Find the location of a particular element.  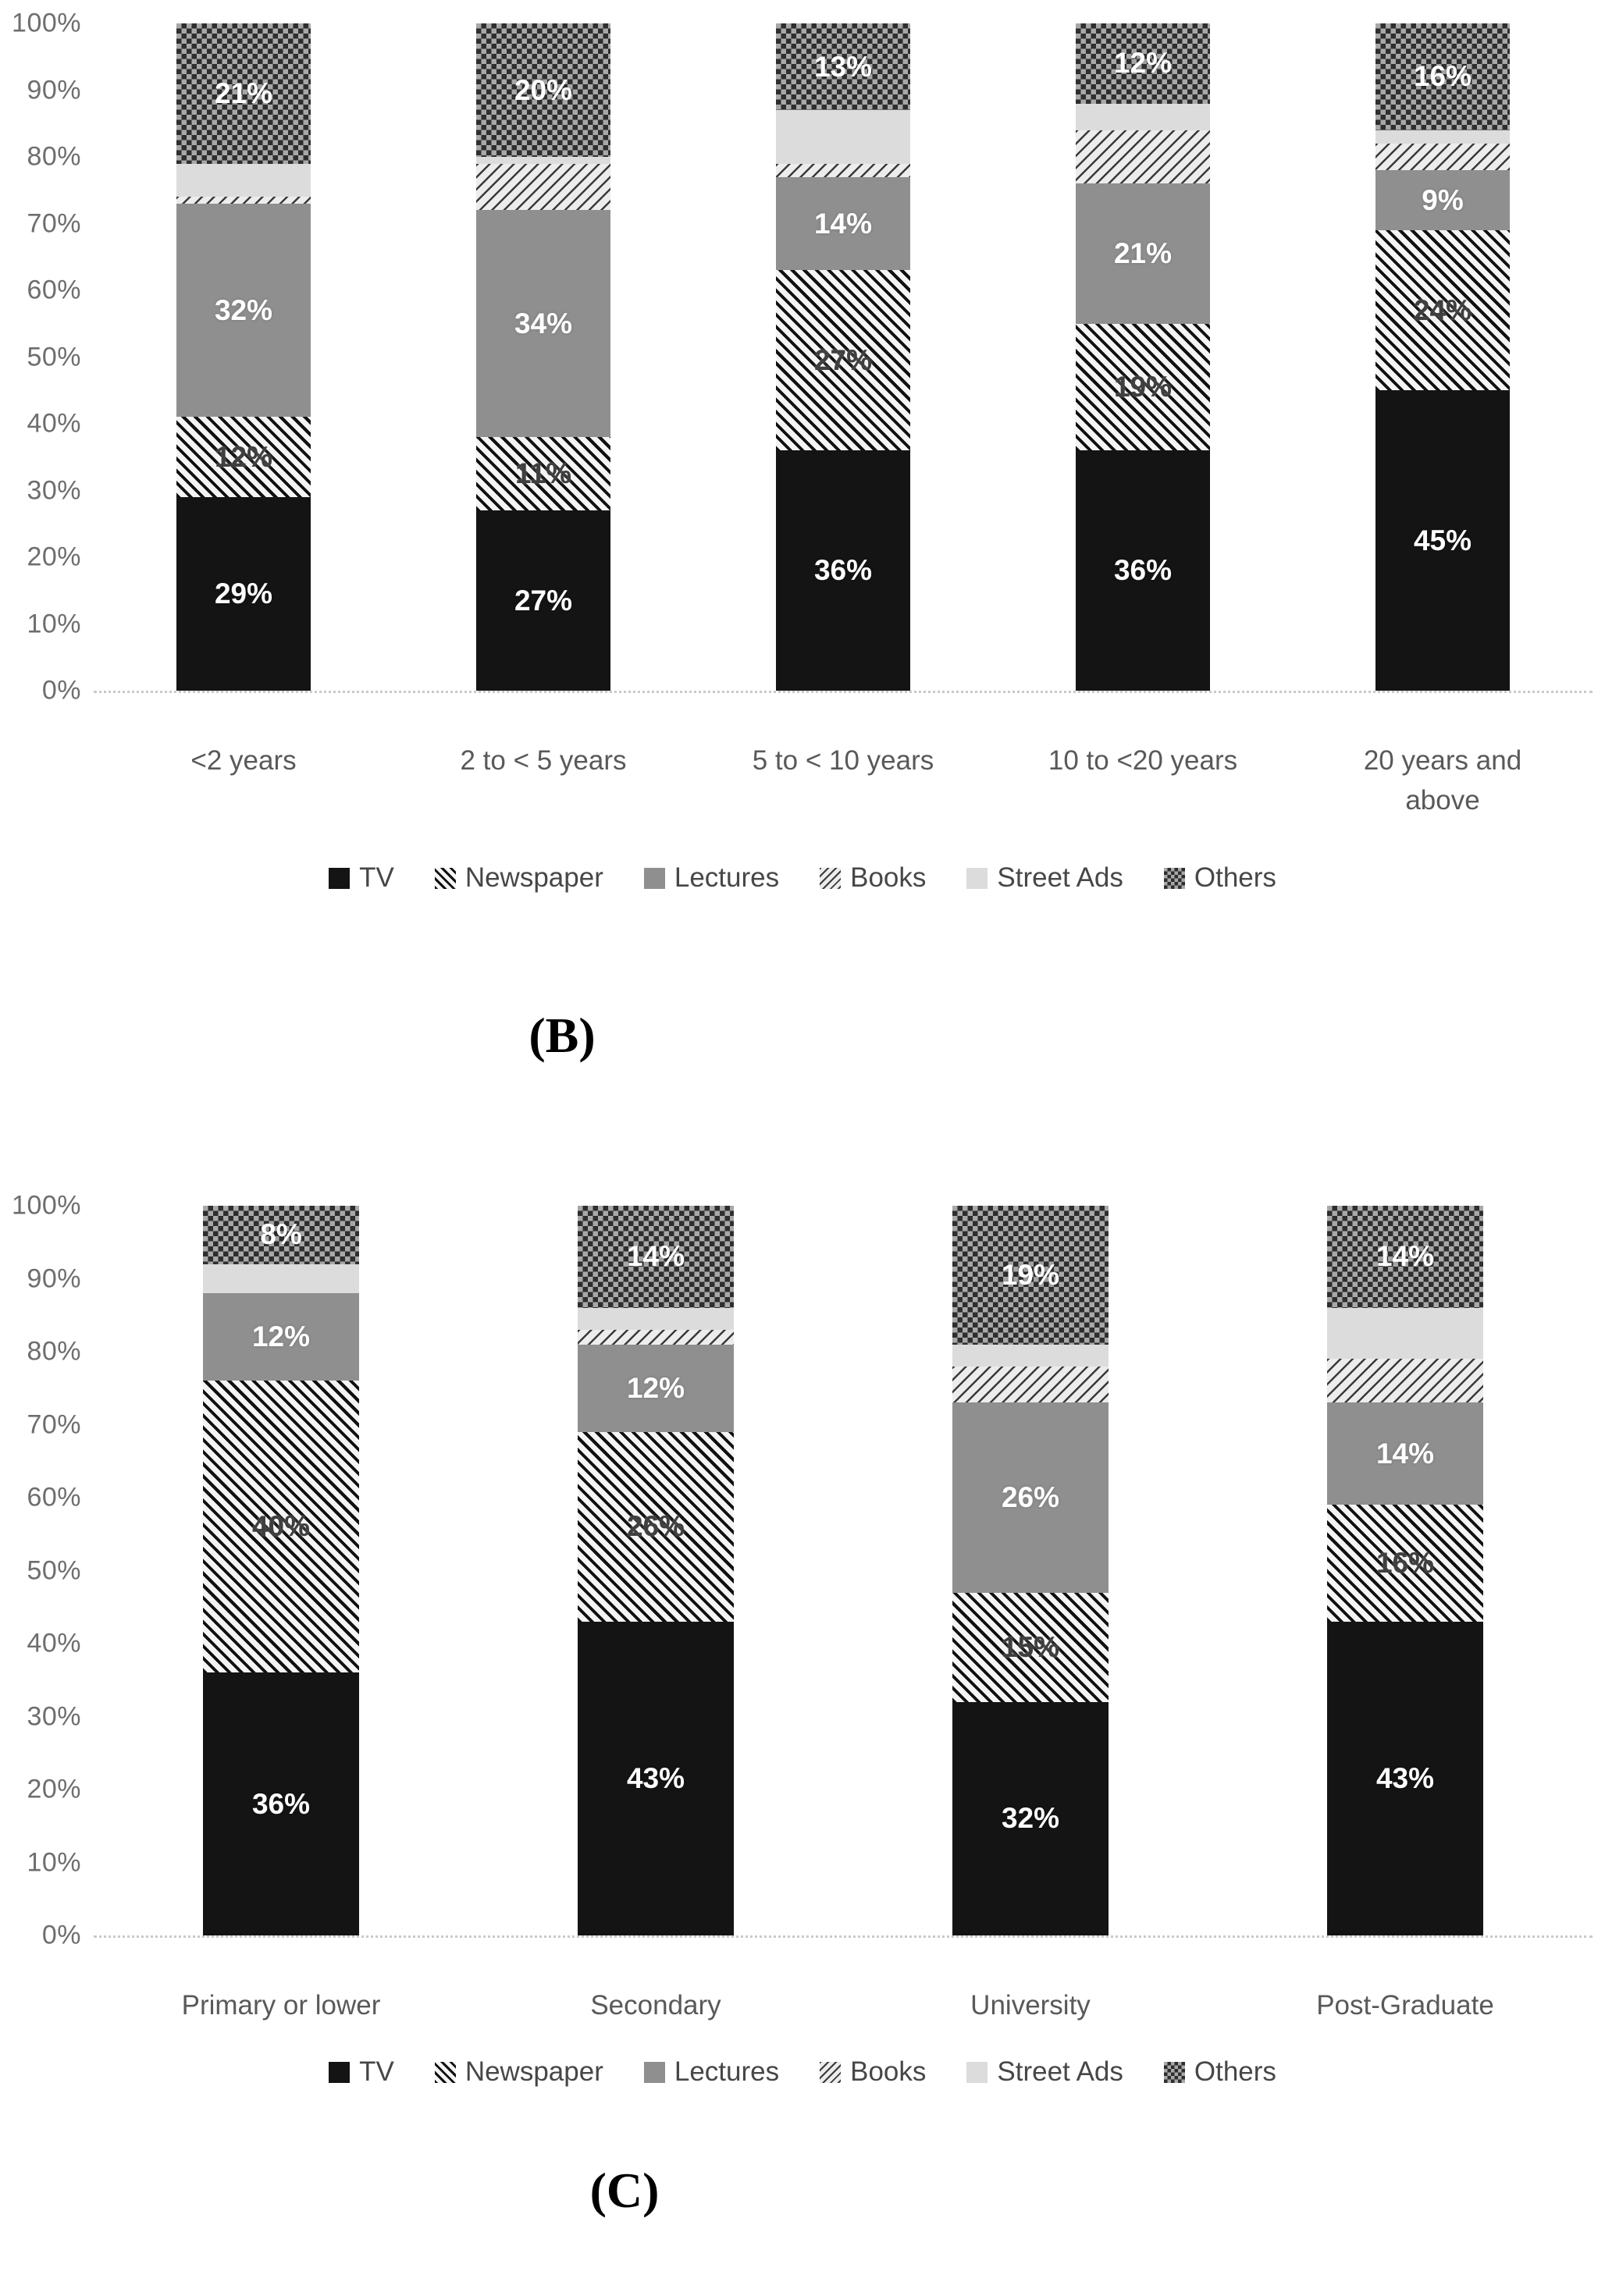

y-tick-label: 20% is located at coordinates (54, 1789).